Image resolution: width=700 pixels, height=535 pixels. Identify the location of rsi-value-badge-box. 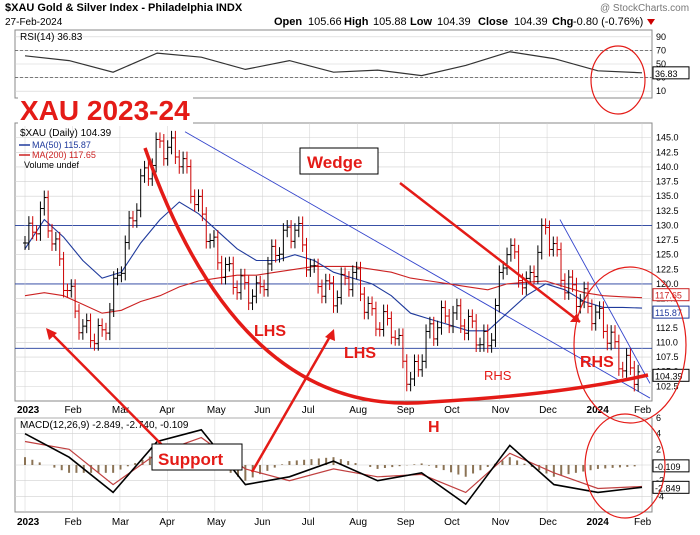
(671, 73).